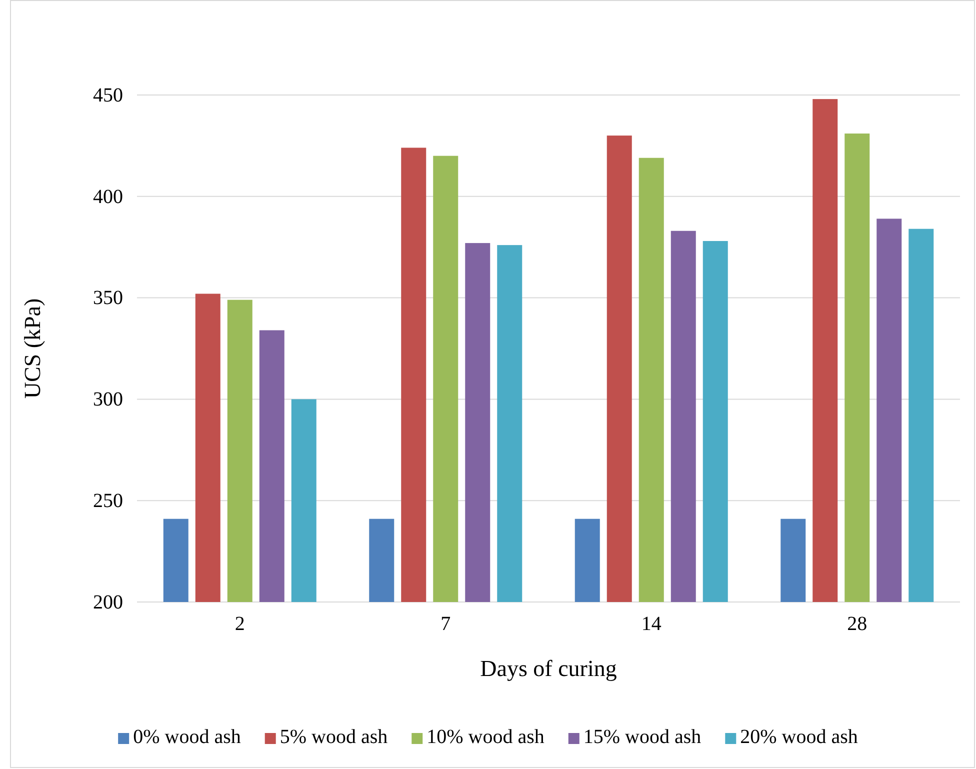 The width and height of the screenshot is (976, 769). What do you see at coordinates (549, 668) in the screenshot?
I see `x-axis-title: Days of curing` at bounding box center [549, 668].